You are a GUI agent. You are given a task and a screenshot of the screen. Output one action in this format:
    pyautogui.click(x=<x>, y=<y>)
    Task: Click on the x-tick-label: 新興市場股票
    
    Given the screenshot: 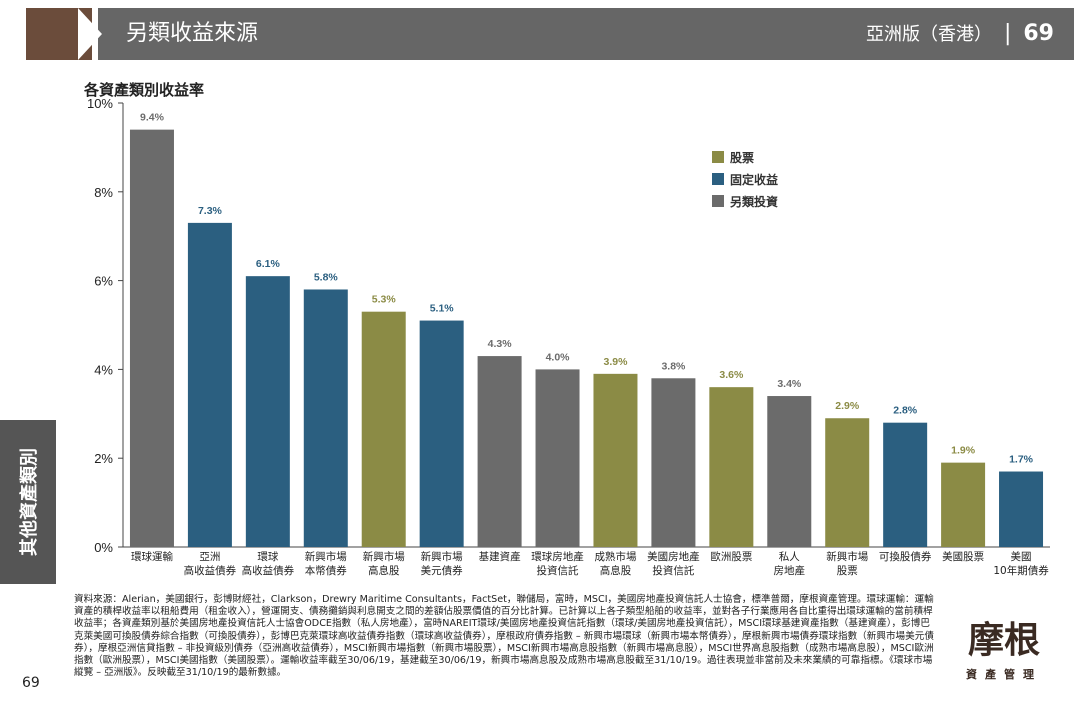 What is the action you would take?
    pyautogui.click(x=847, y=563)
    